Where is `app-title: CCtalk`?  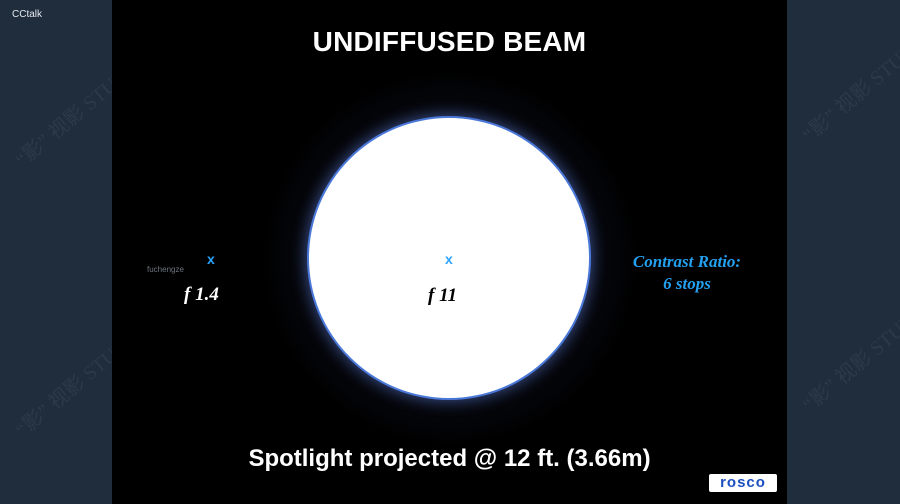
app-title: CCtalk is located at coordinates (27, 14).